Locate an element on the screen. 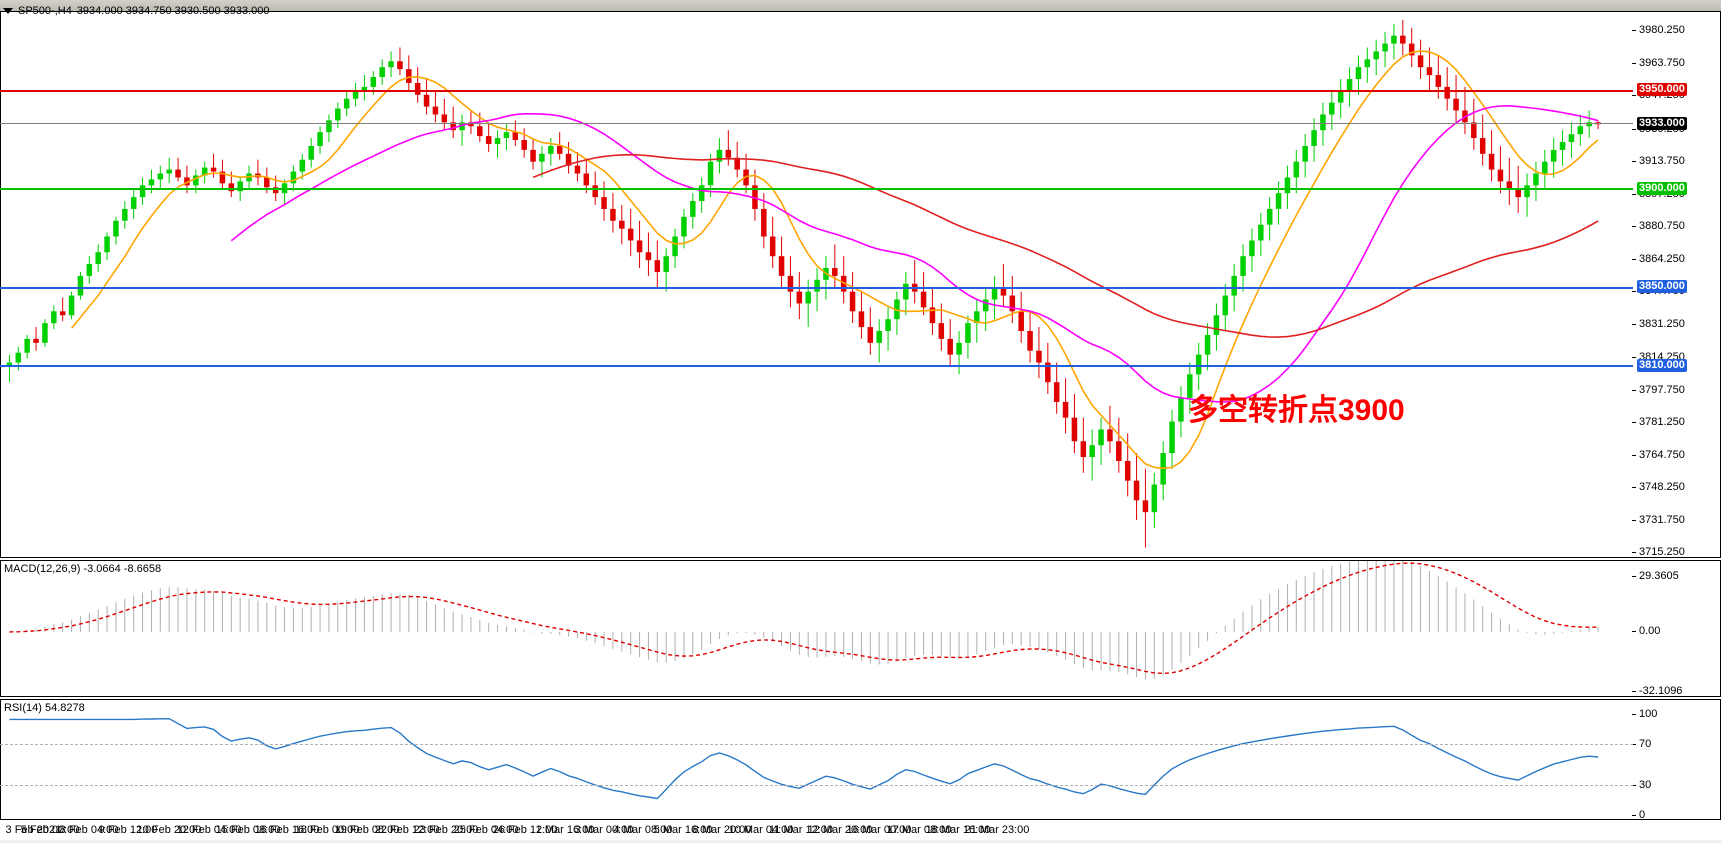 The height and width of the screenshot is (843, 1721). tick-label: 3980.250 is located at coordinates (1662, 30).